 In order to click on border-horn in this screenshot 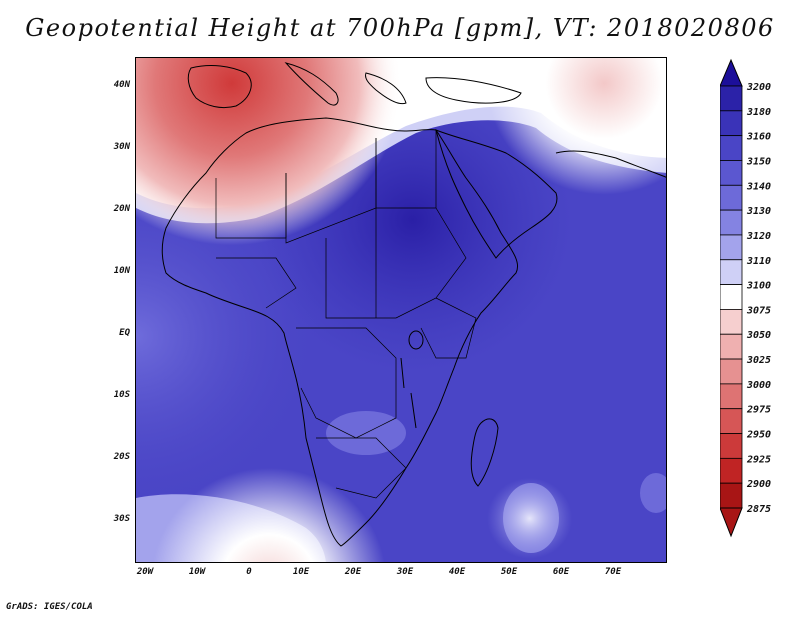, I will do `click(448, 328)`.